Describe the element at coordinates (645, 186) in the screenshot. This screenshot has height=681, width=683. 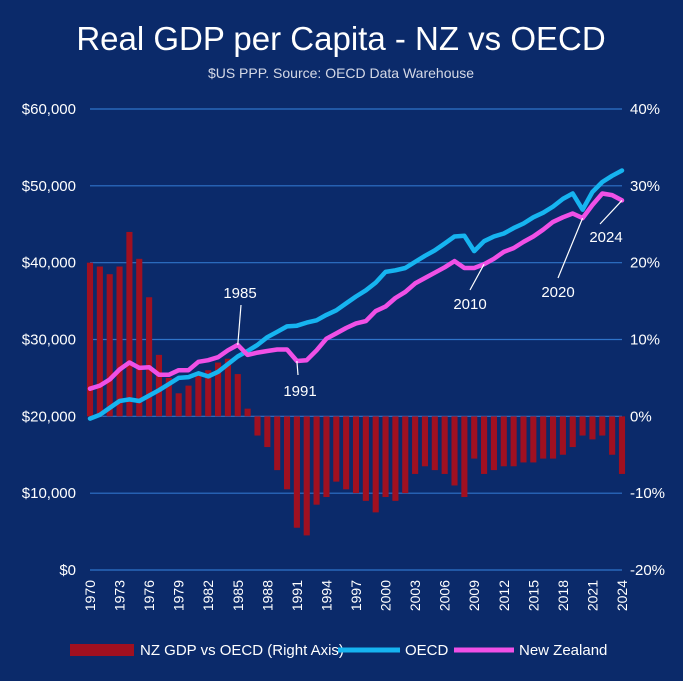
I see `y-right-tick-label: 30%` at that location.